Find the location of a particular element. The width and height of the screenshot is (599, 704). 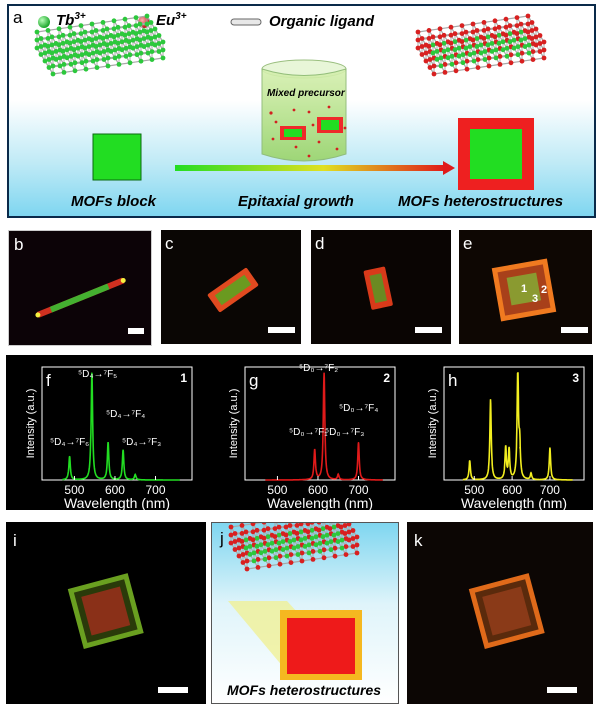

beaker-icon is located at coordinates (304, 110).